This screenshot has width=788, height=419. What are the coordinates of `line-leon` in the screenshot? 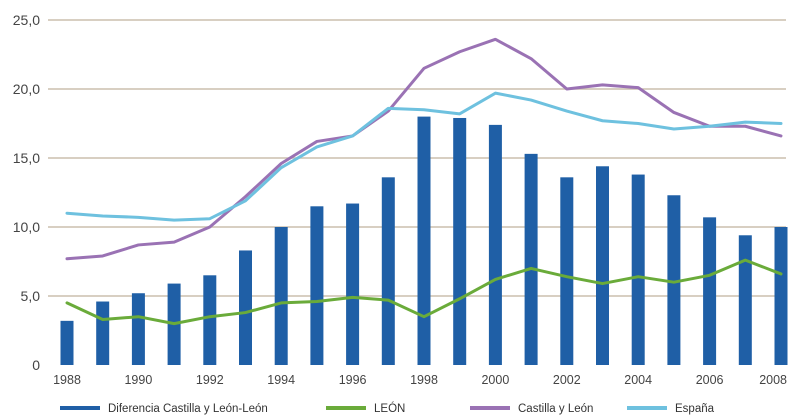 It's located at (424, 292).